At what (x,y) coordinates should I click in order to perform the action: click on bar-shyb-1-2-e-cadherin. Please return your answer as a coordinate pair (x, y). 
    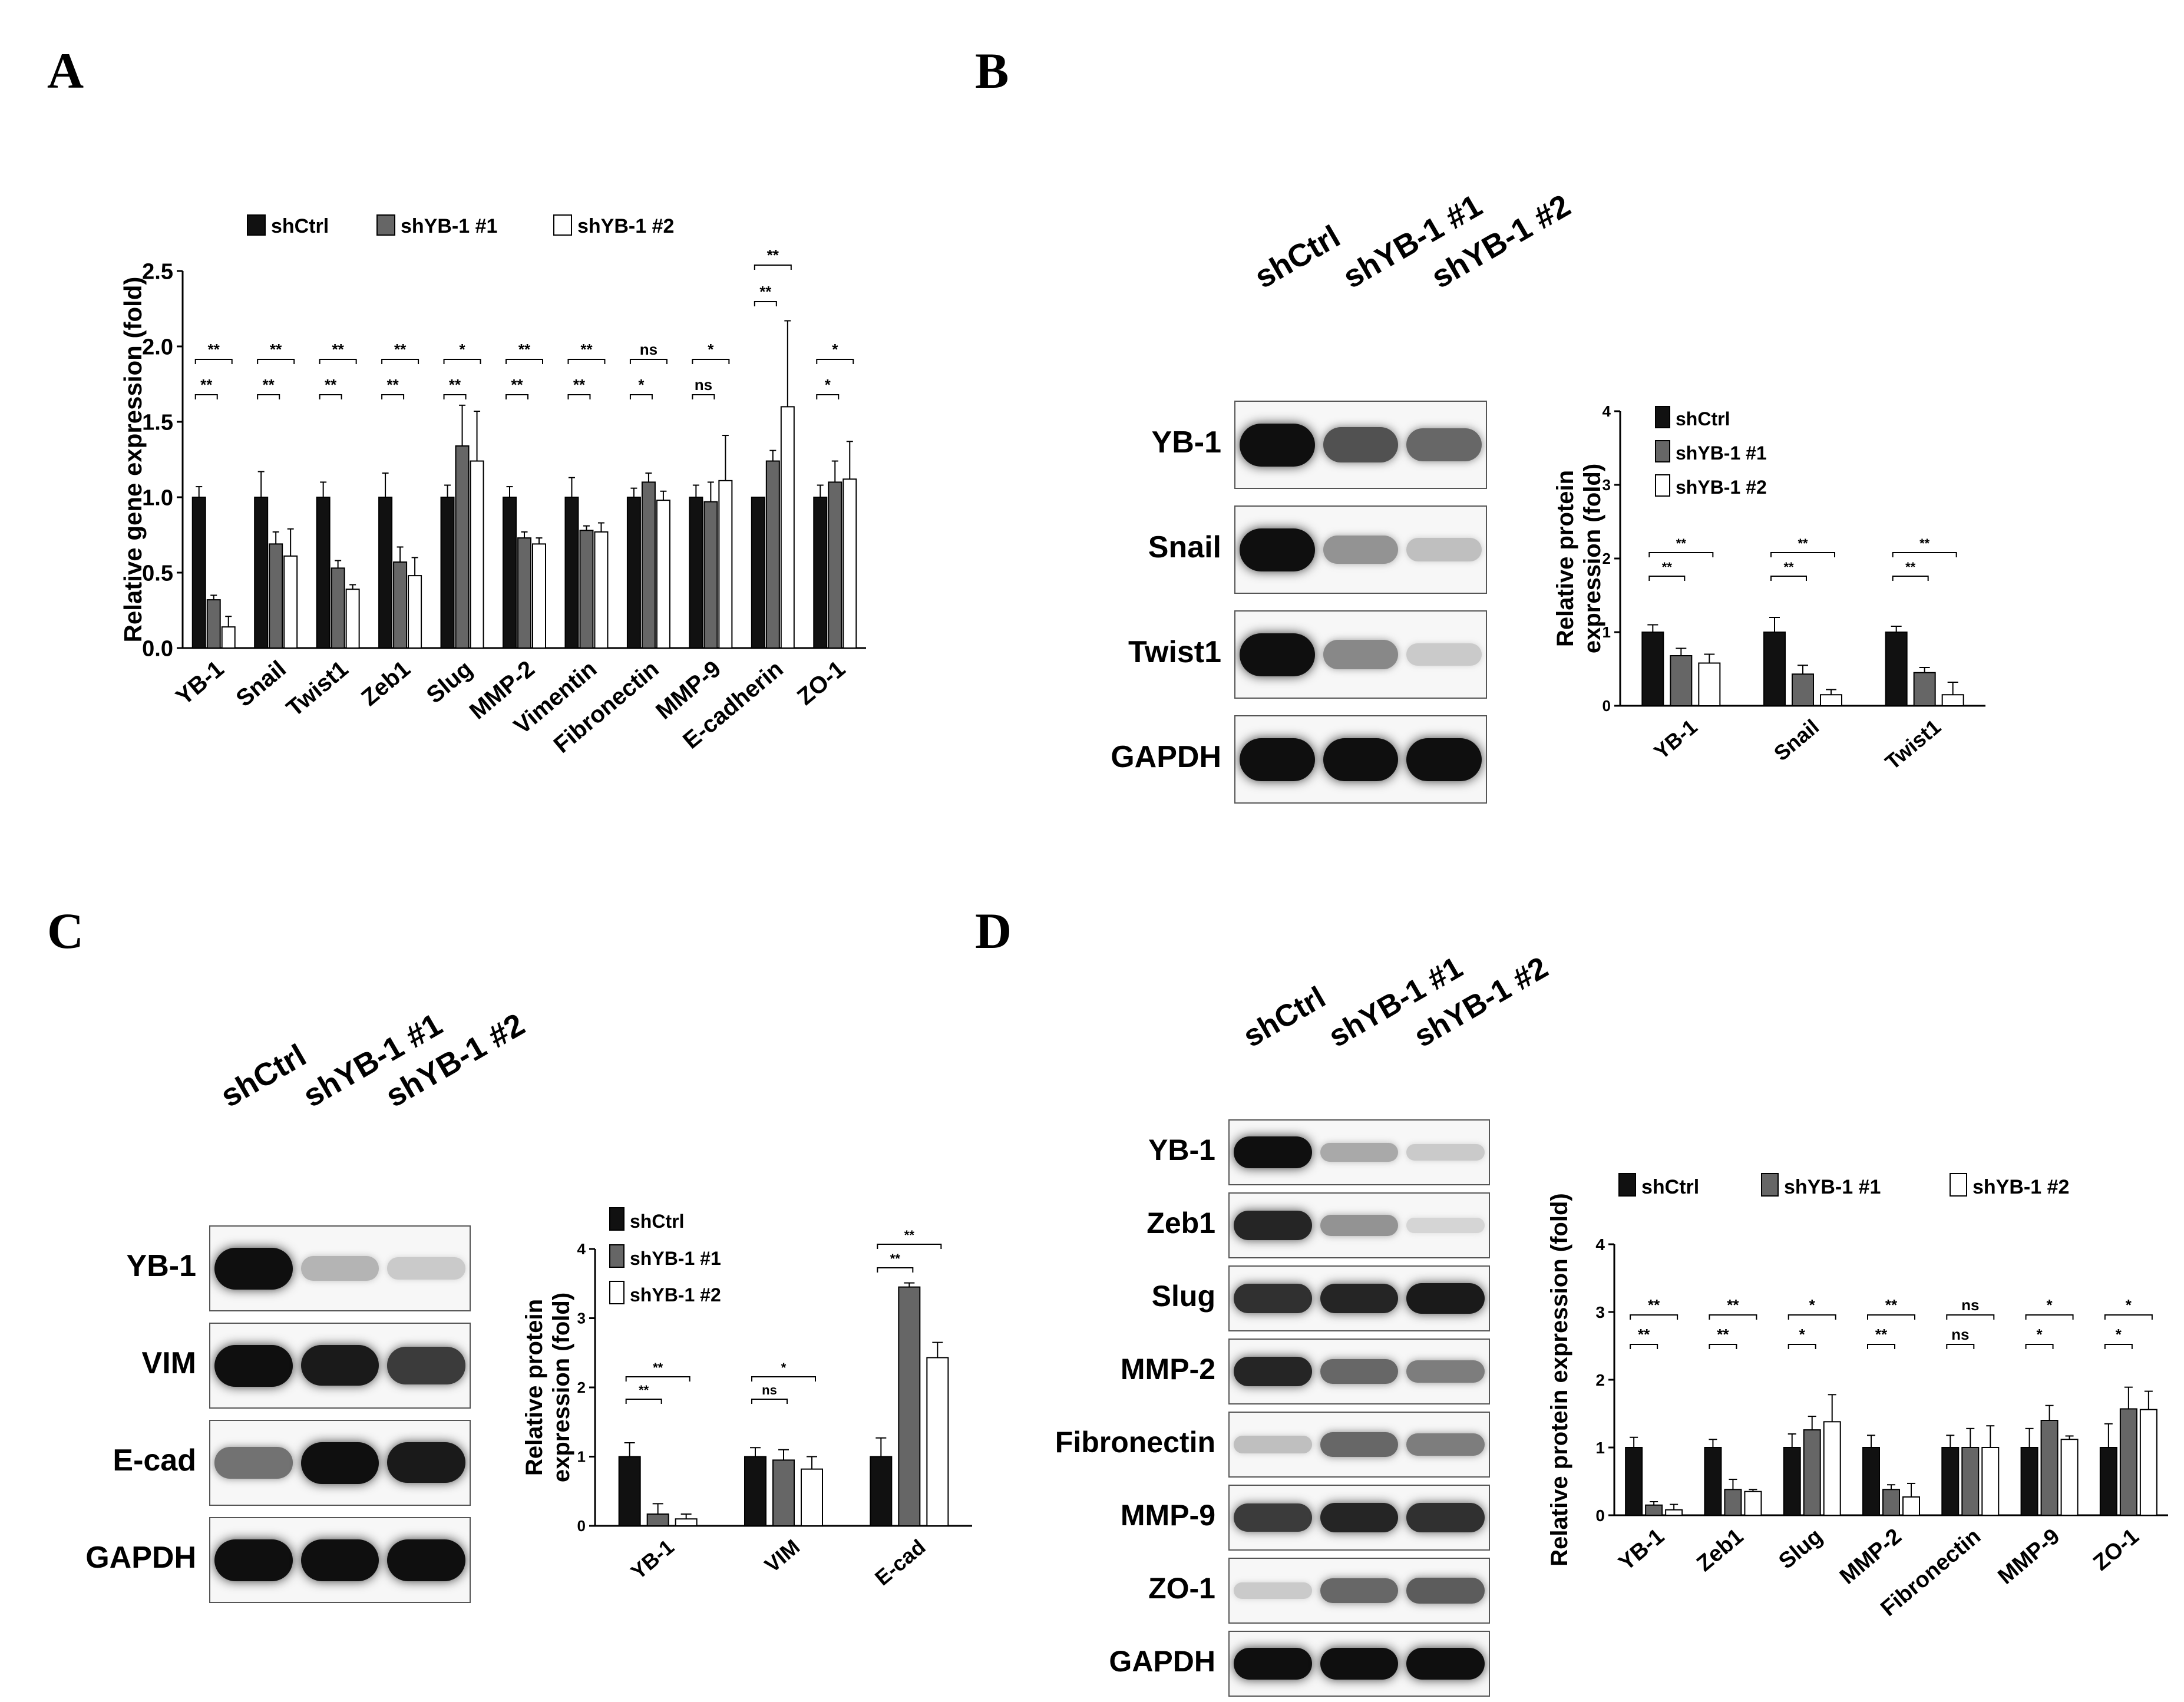
    Looking at the image, I should click on (787, 528).